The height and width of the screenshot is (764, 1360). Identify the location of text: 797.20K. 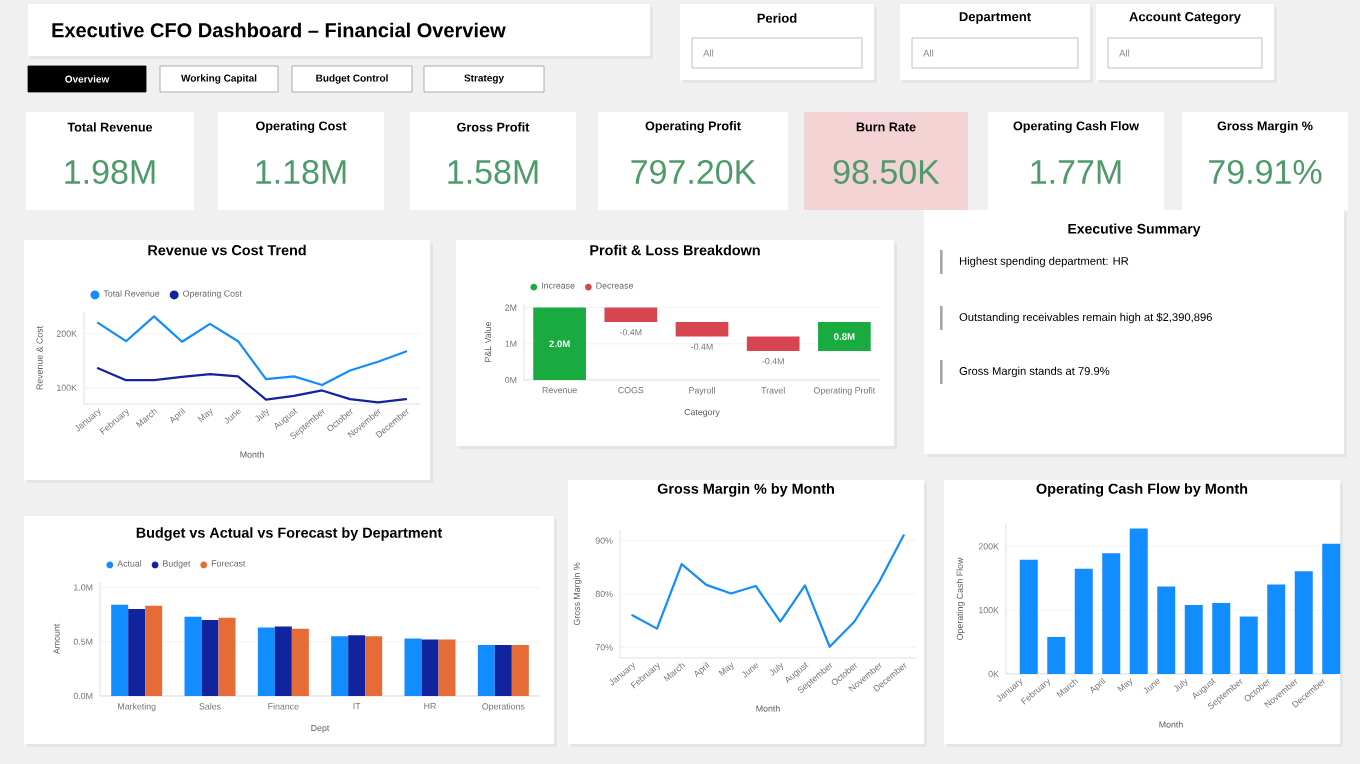
(693, 172).